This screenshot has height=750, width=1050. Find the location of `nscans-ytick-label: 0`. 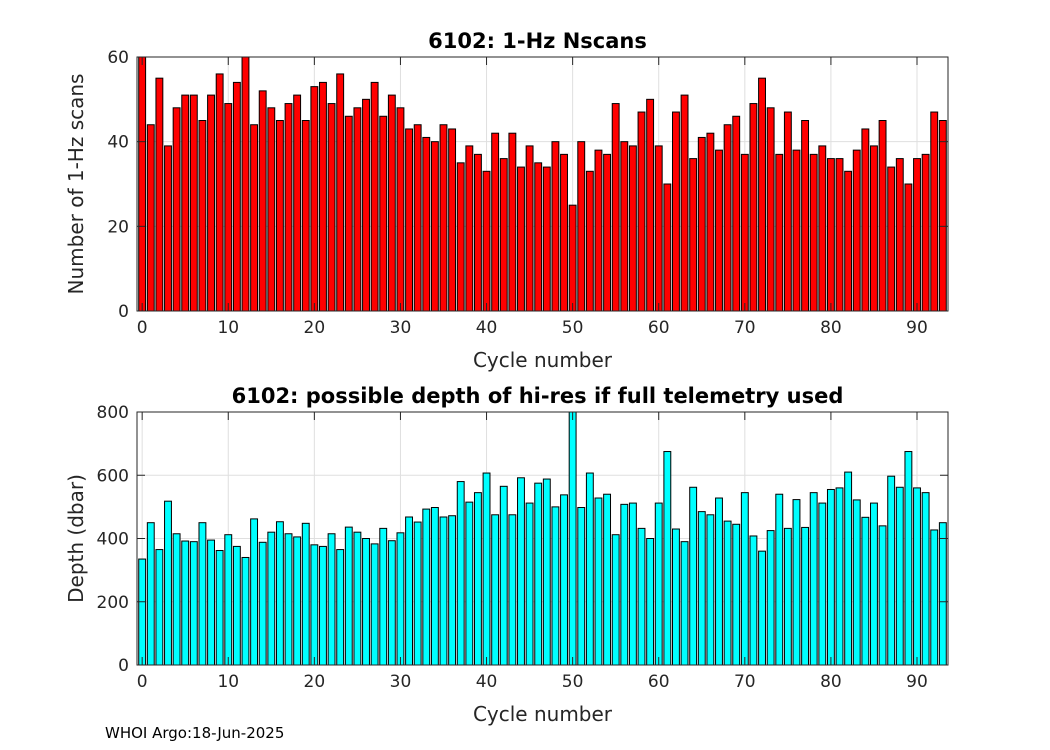

nscans-ytick-label: 0 is located at coordinates (123, 312).